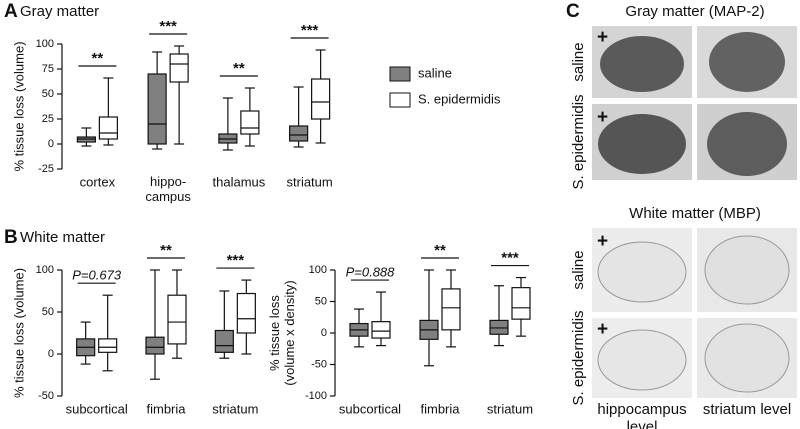  I want to click on column-label: hippocampus level, so click(641, 415).